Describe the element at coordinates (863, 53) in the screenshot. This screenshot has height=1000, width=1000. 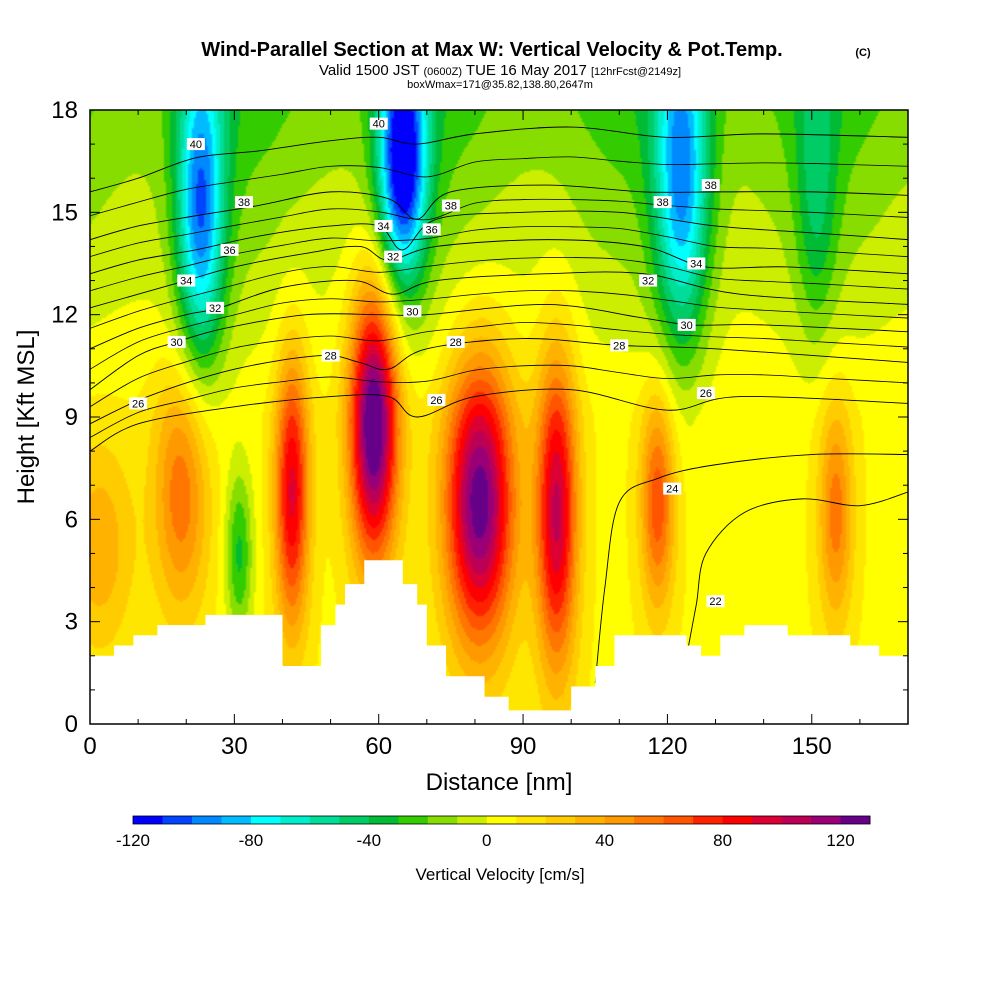
I see `copyright-mark: (C)` at that location.